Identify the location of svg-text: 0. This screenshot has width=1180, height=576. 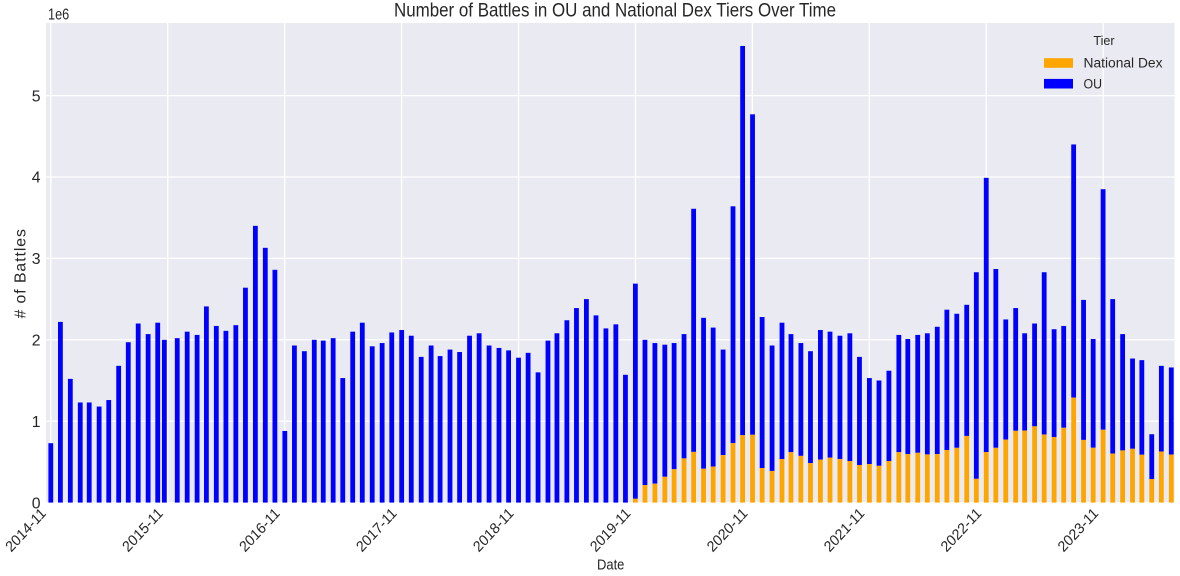
(36, 503).